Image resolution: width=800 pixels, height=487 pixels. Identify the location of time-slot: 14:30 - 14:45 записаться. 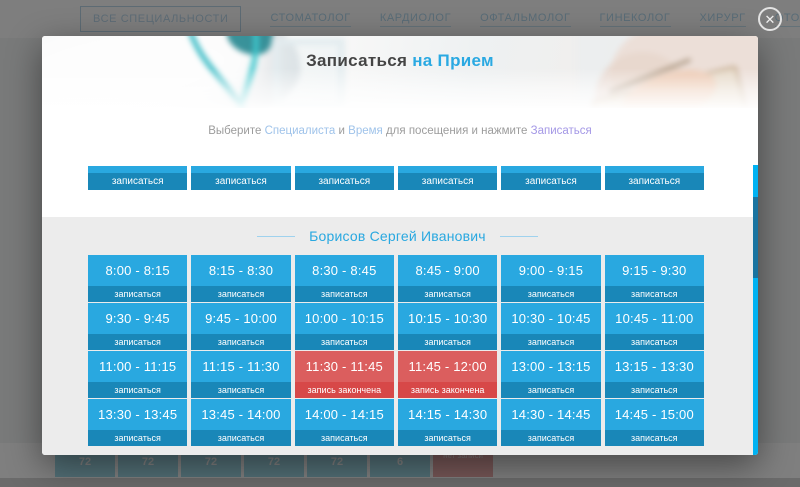
(551, 422).